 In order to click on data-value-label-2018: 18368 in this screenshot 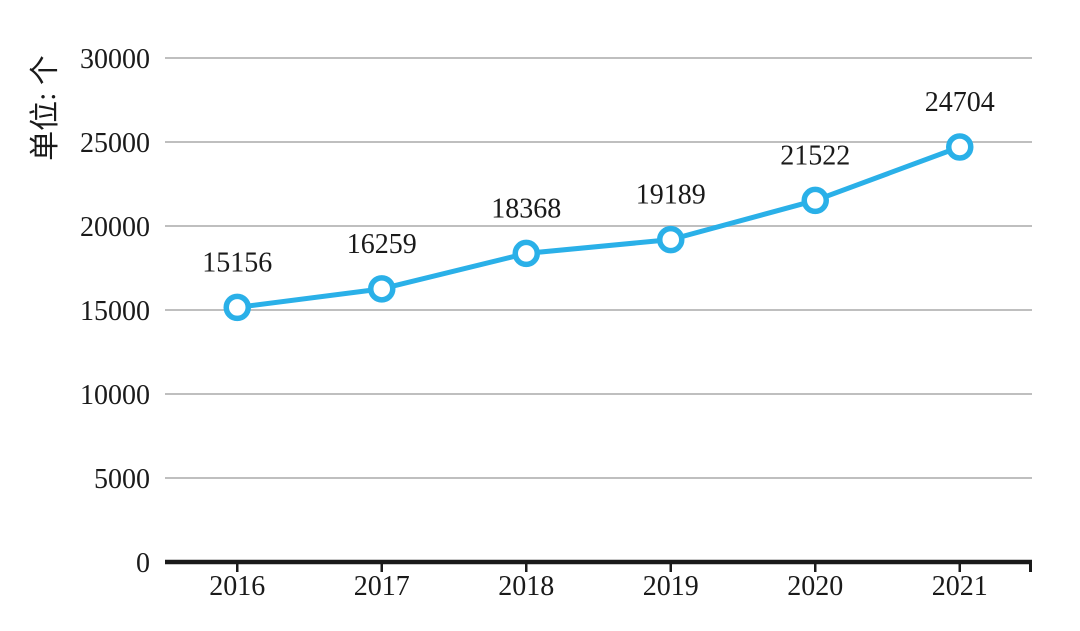, I will do `click(526, 208)`.